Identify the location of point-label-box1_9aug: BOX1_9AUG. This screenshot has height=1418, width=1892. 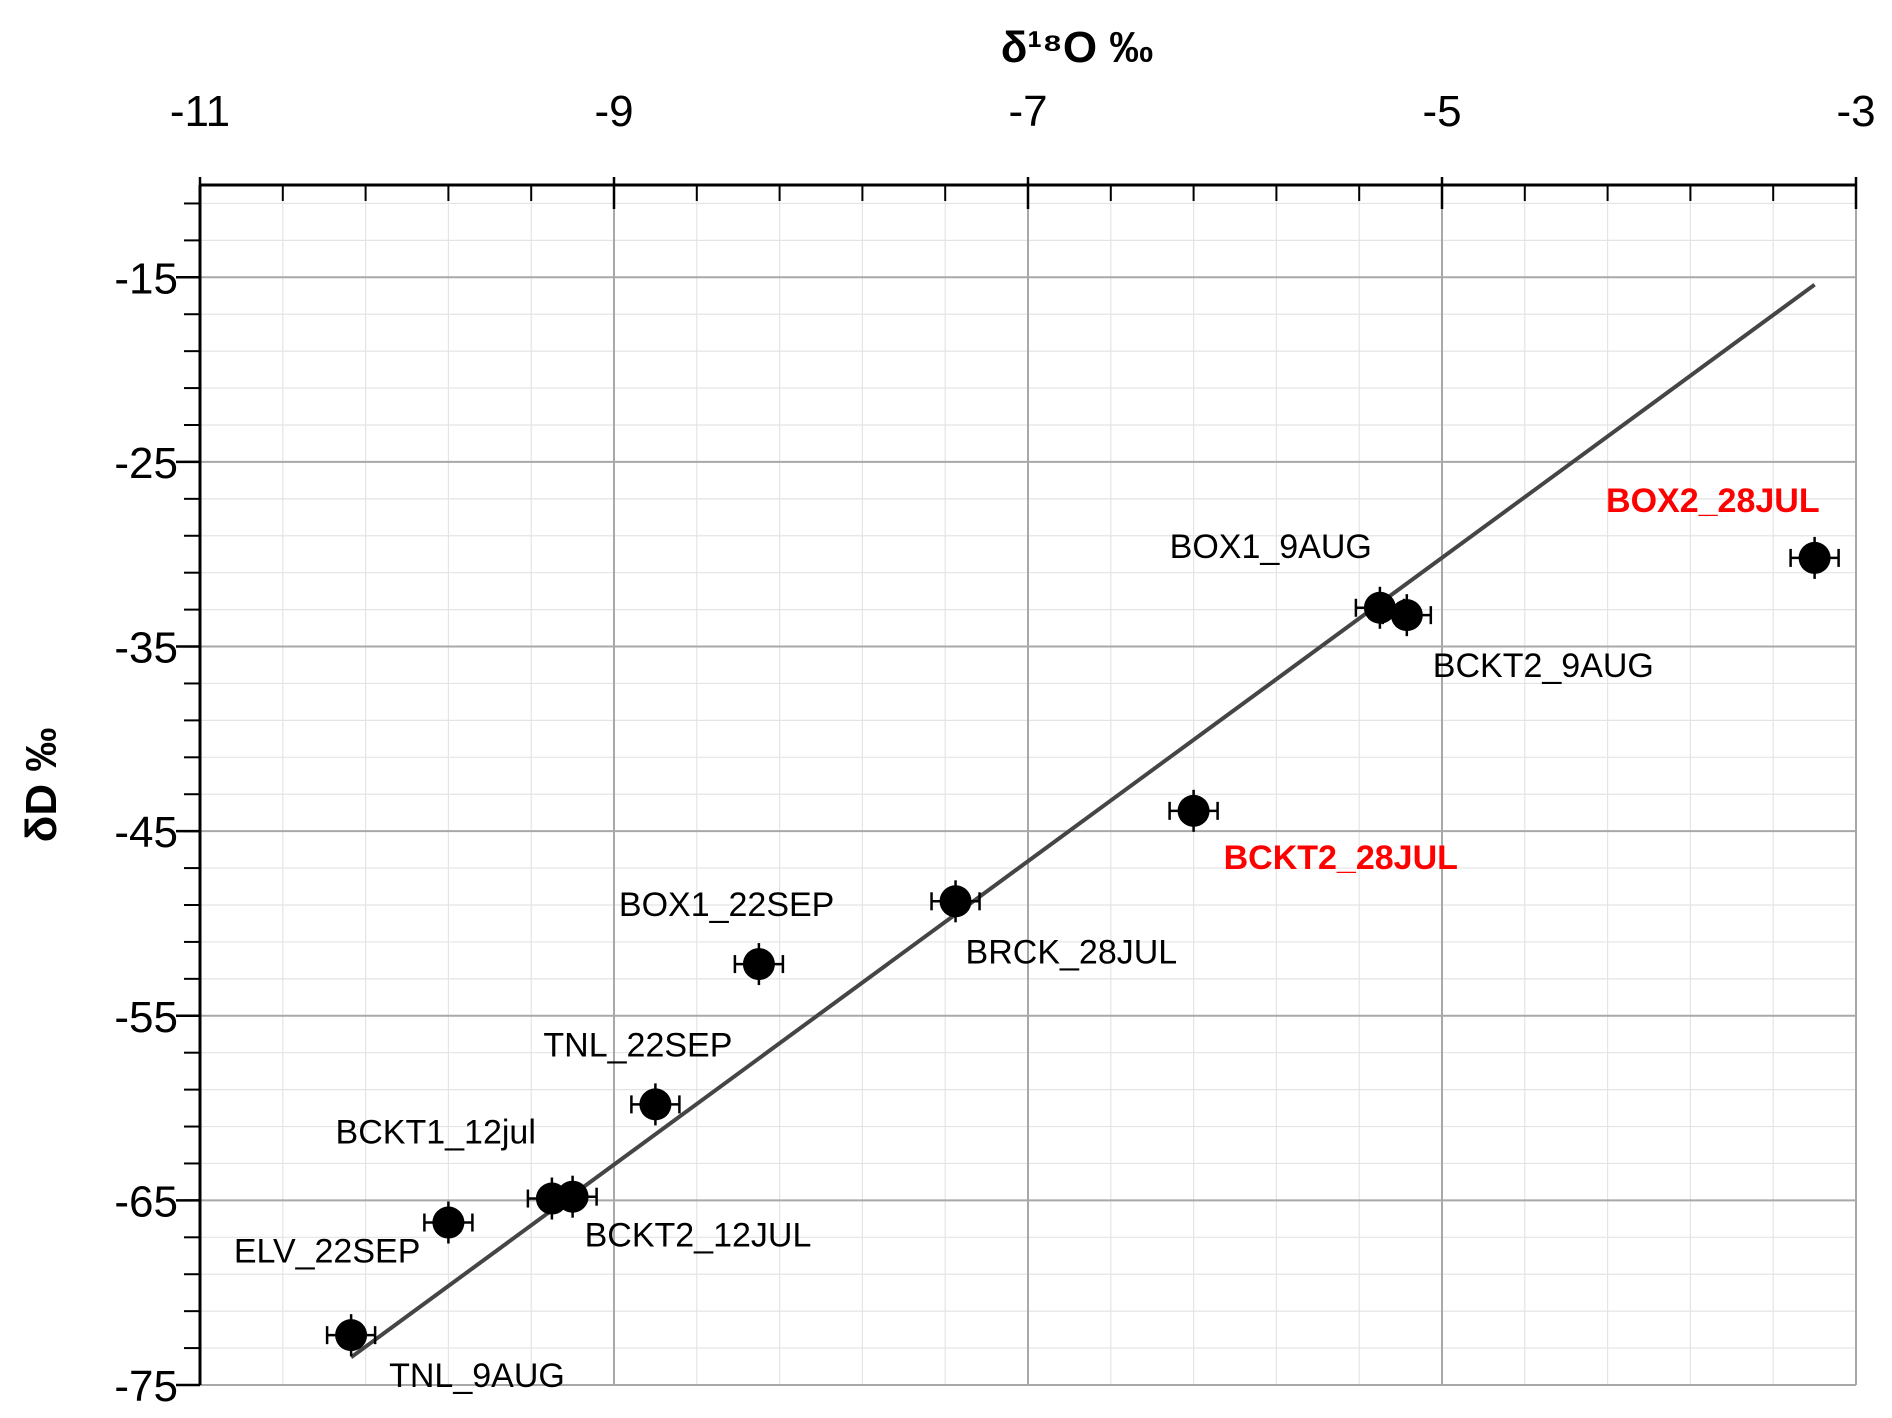
(1271, 547).